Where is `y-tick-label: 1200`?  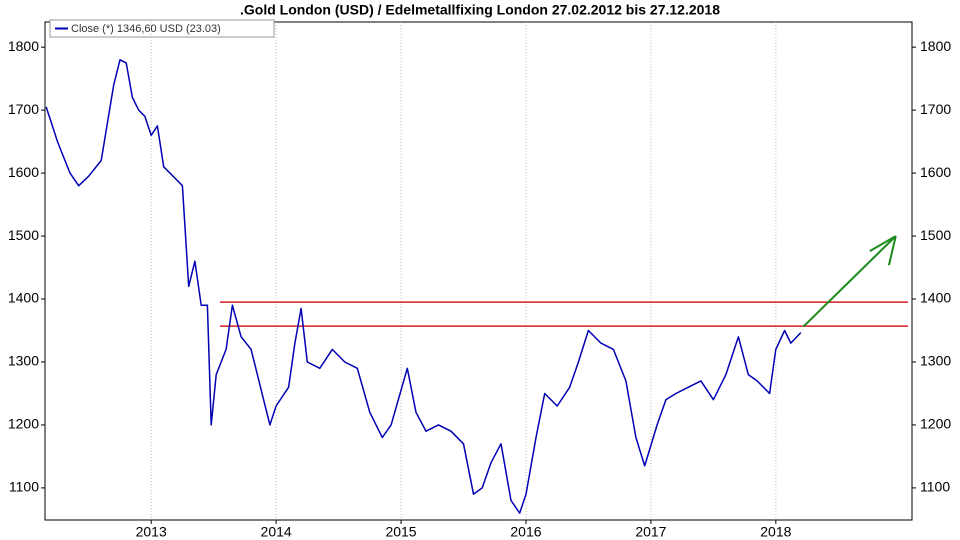 y-tick-label: 1200 is located at coordinates (23, 424).